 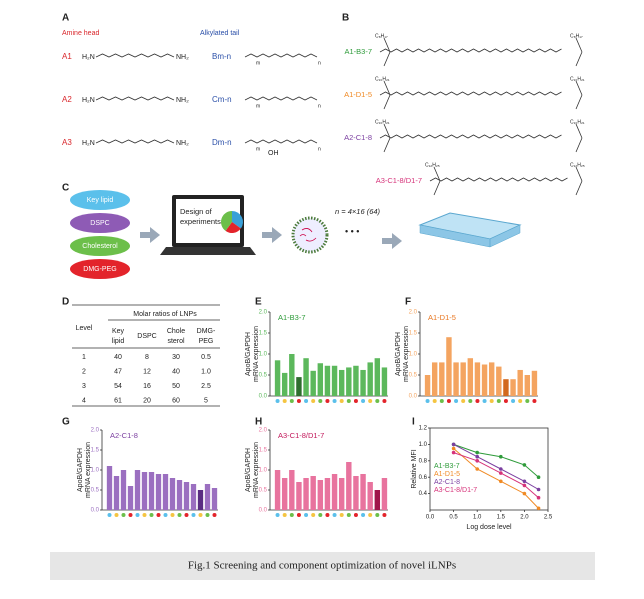 What do you see at coordinates (577, 165) in the screenshot?
I see `group: C₁₂H₂₅` at bounding box center [577, 165].